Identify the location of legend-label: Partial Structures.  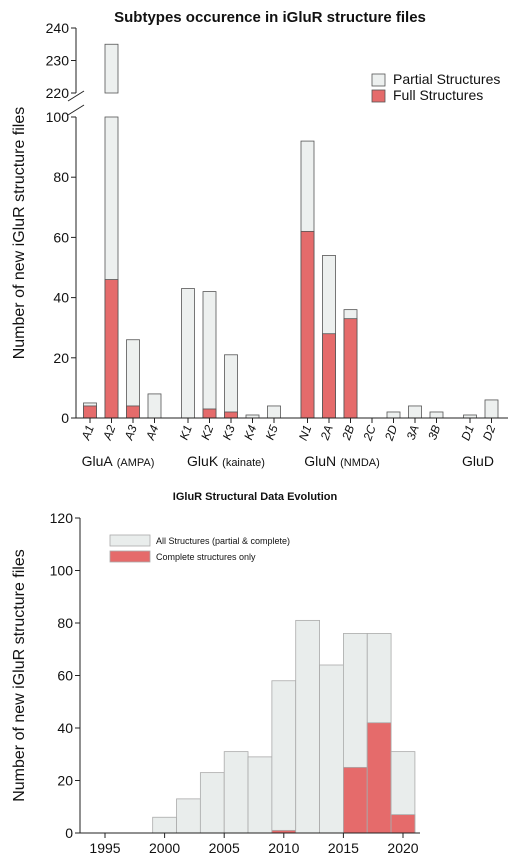
(446, 79).